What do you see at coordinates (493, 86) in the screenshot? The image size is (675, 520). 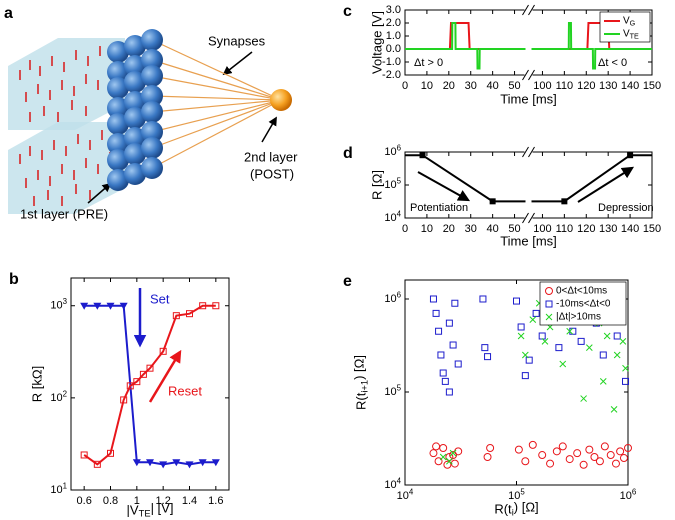 I see `x-tick-label: 40` at bounding box center [493, 86].